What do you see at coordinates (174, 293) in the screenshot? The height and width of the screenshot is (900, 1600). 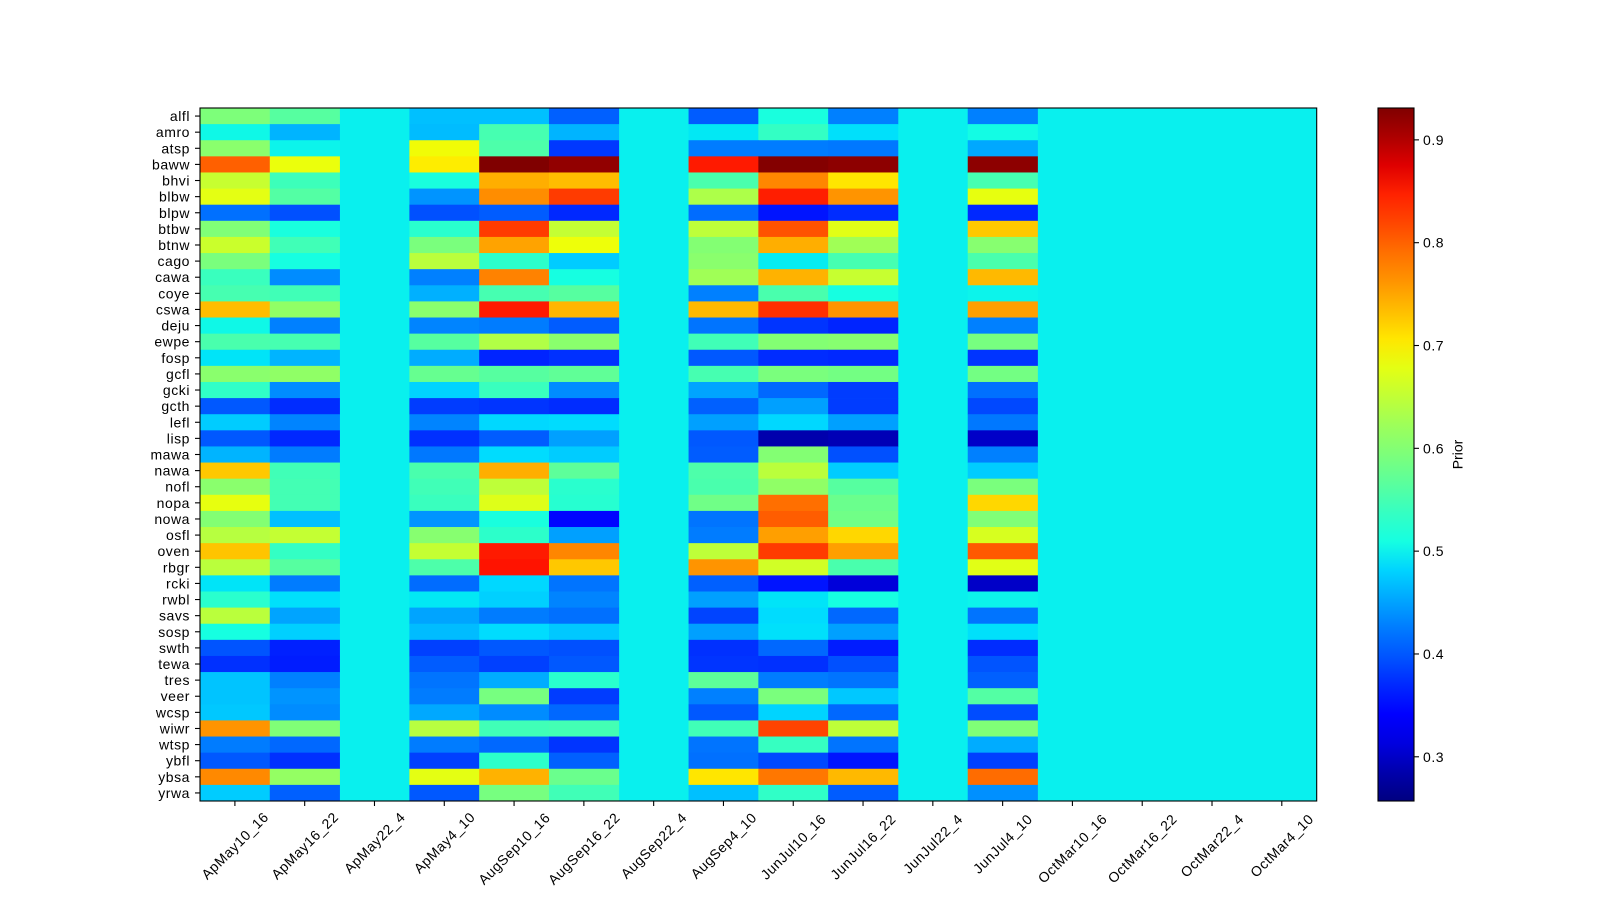 I see `svg-text: coye` at bounding box center [174, 293].